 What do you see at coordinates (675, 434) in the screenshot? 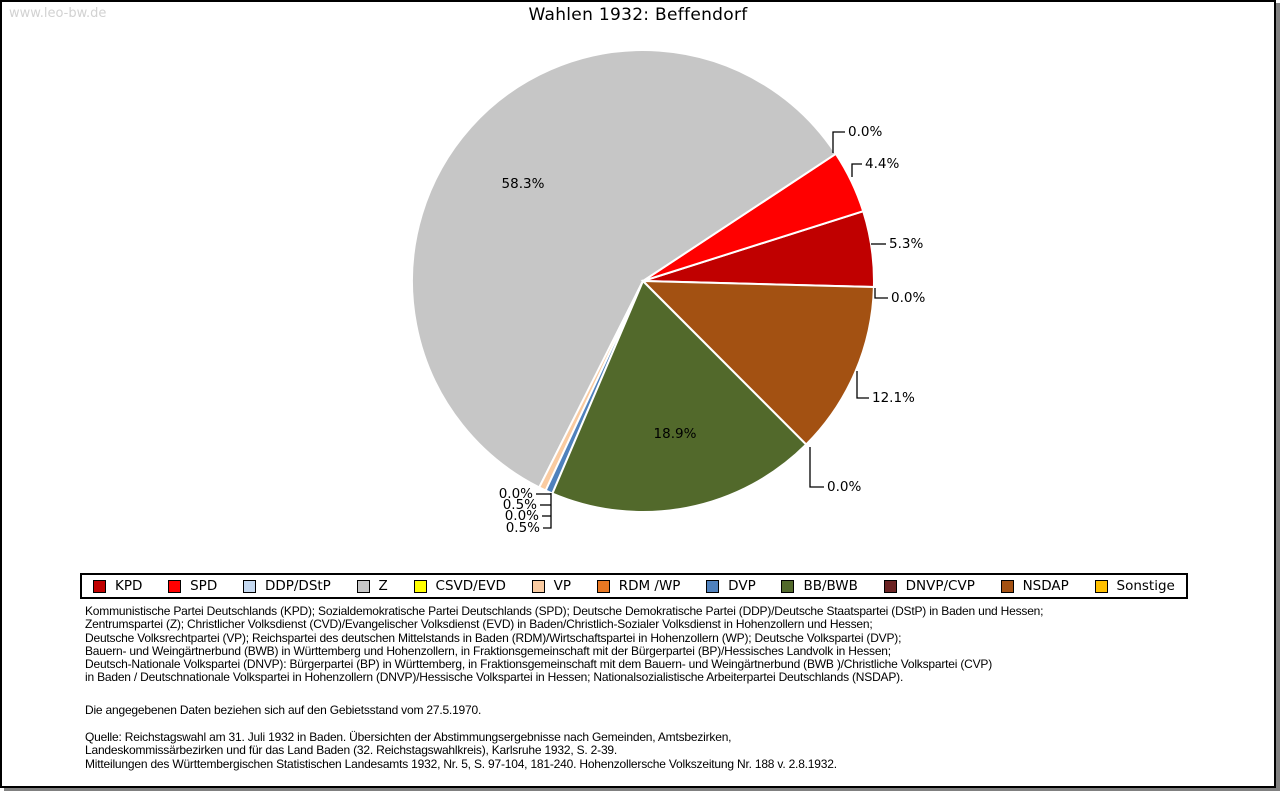
I see `pie-inner-label-bb-bwb: 18.9%` at bounding box center [675, 434].